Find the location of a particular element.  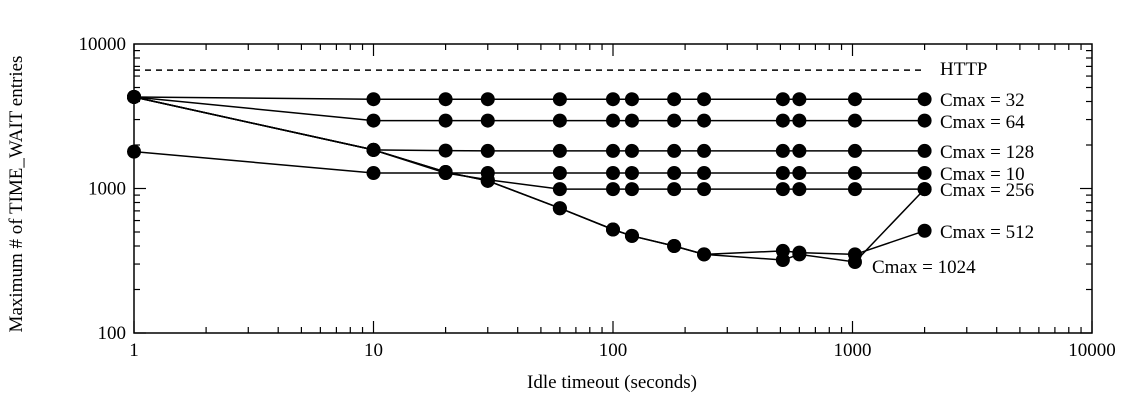

y-tick-label: 100 is located at coordinates (112, 333).